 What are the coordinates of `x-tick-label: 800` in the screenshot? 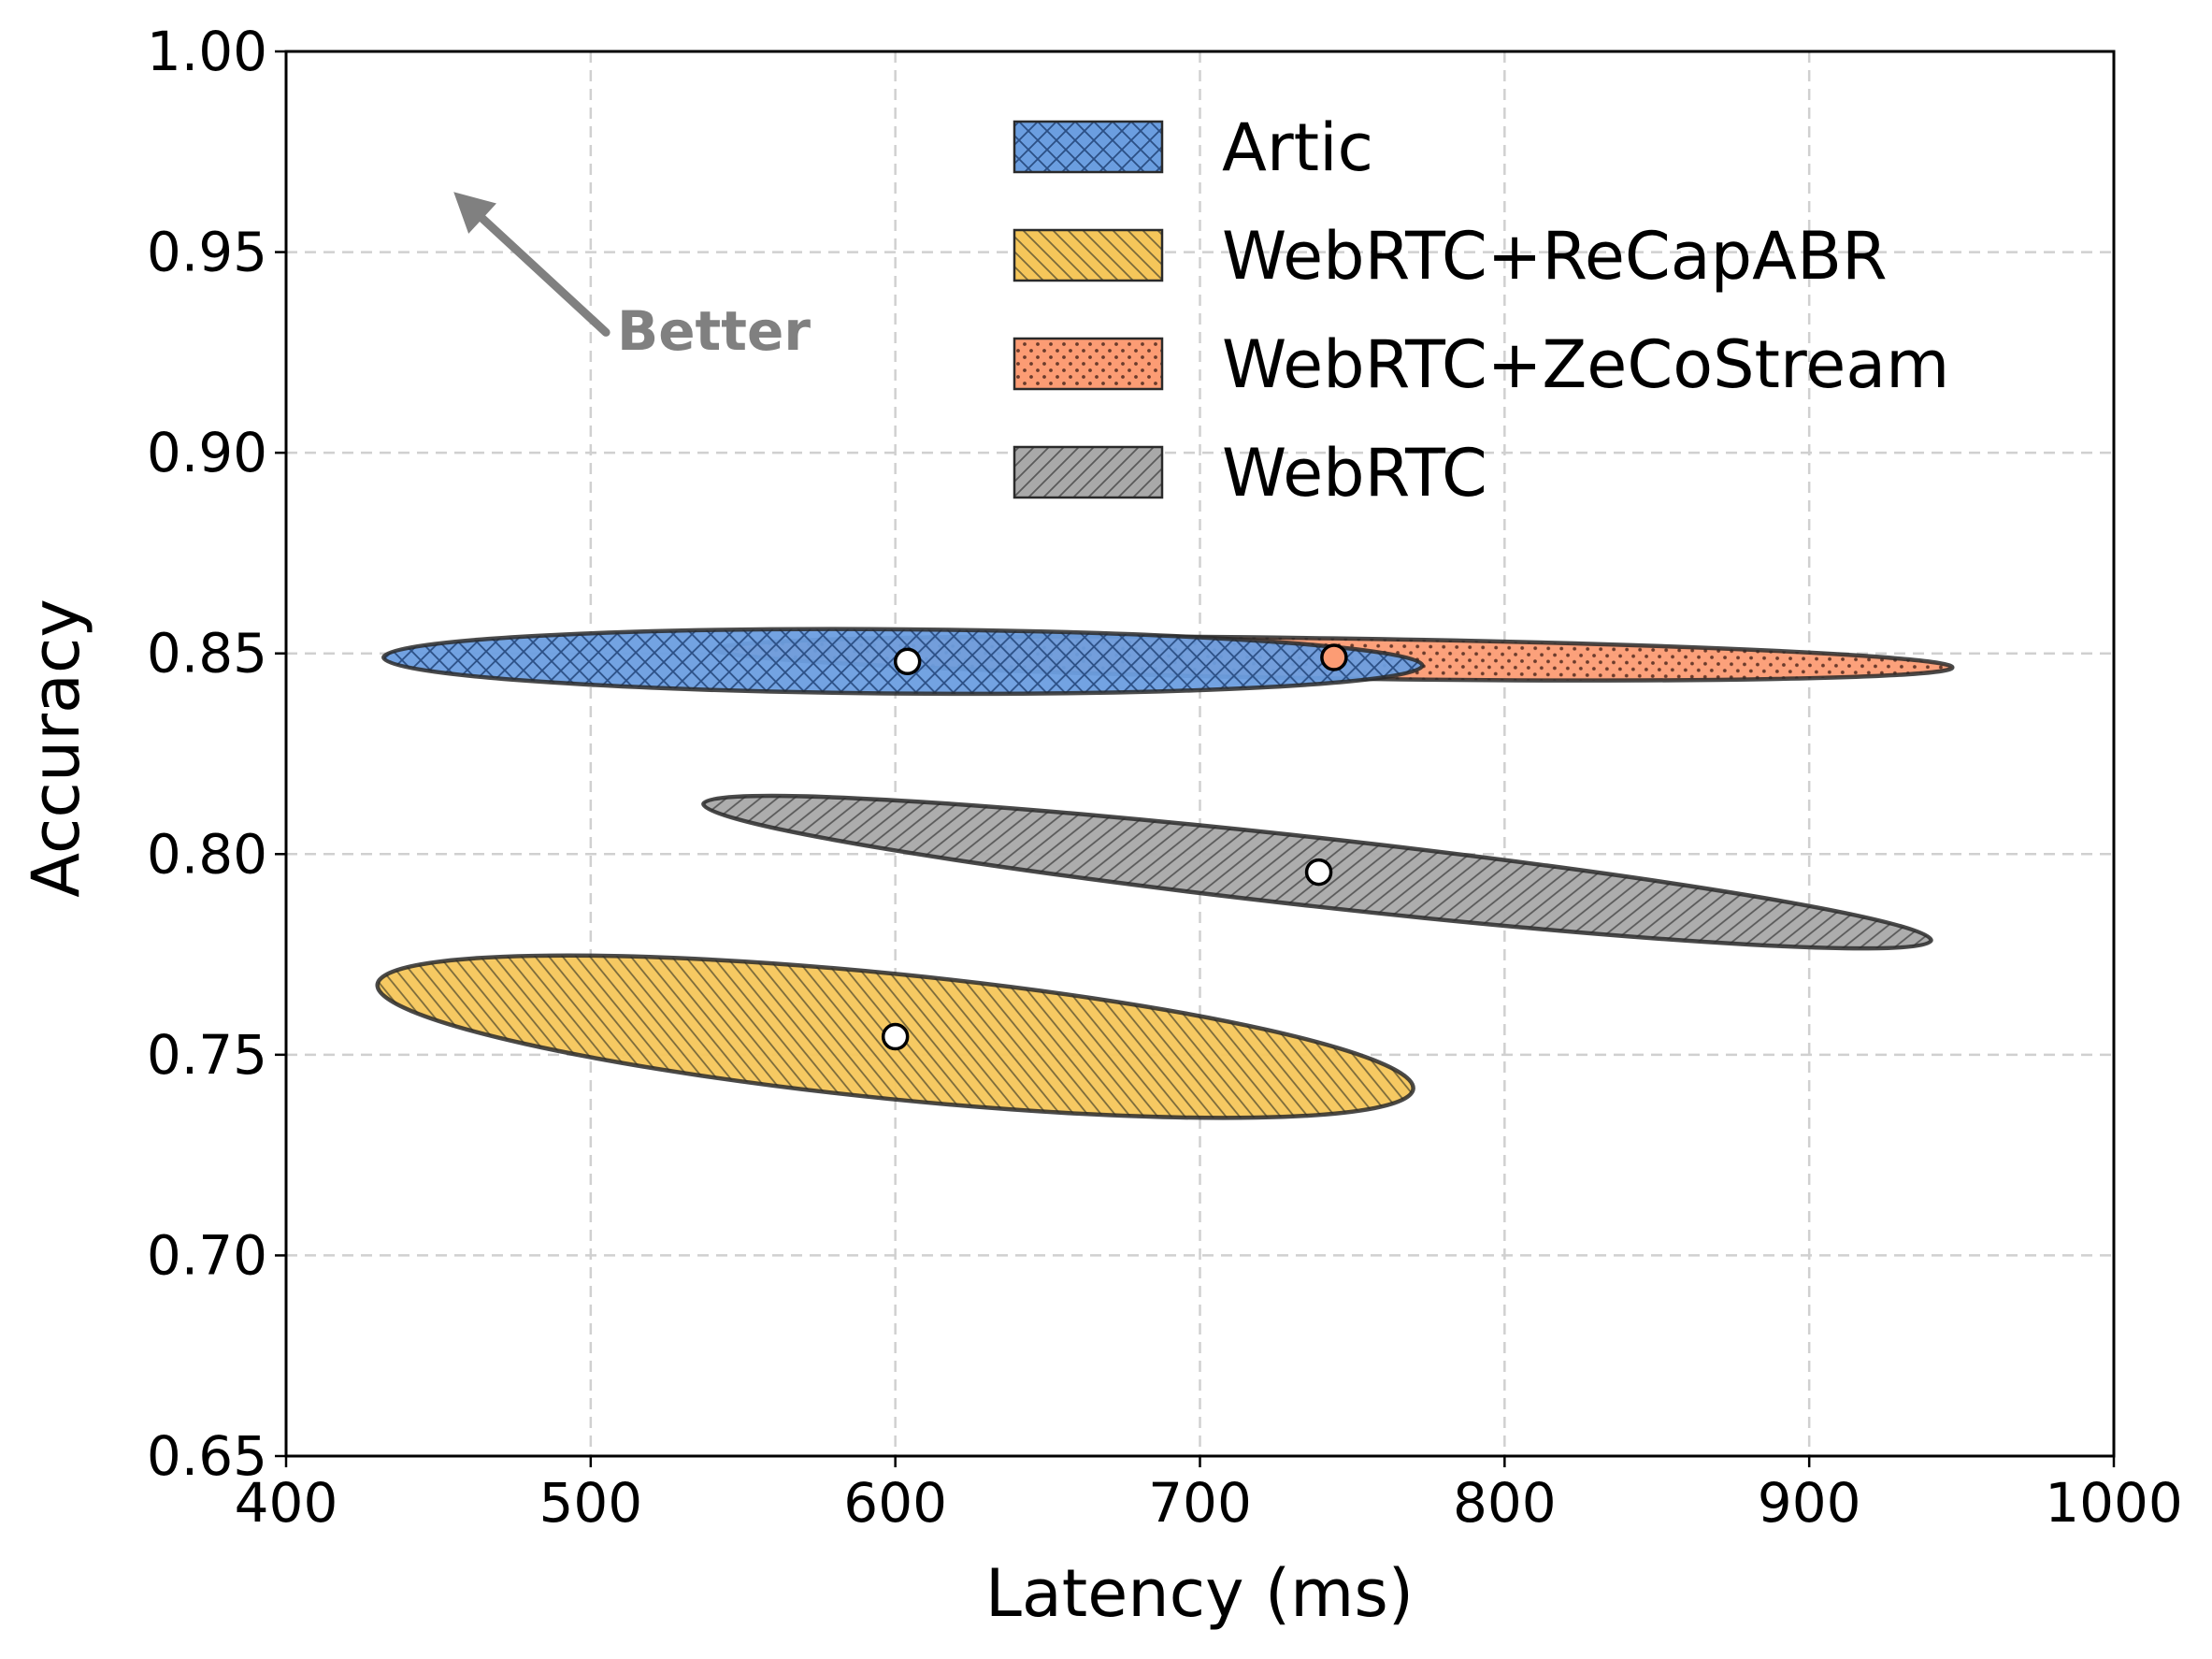 It's located at (1505, 1503).